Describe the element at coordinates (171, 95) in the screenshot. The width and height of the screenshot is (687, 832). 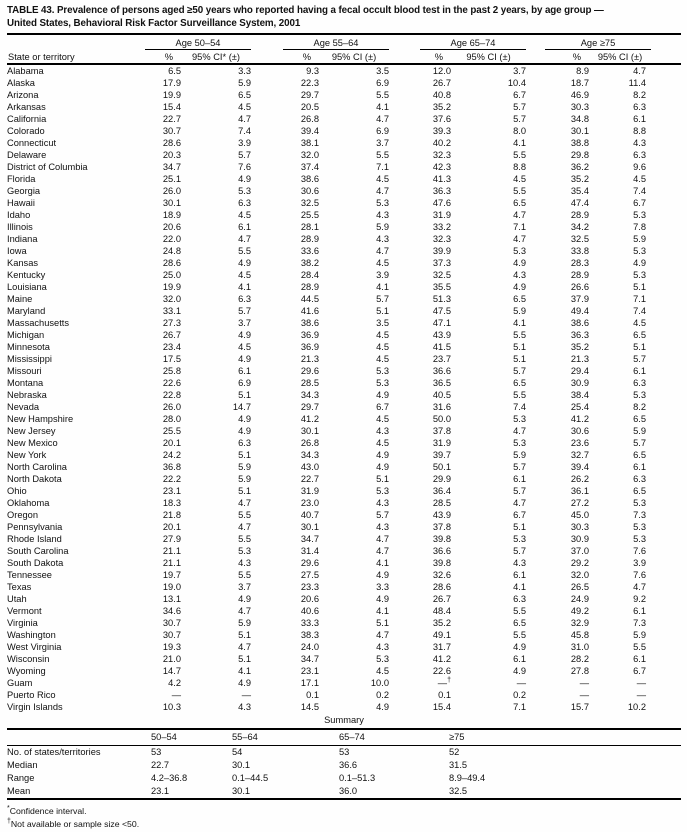
I see `percent-value: 19.9` at that location.